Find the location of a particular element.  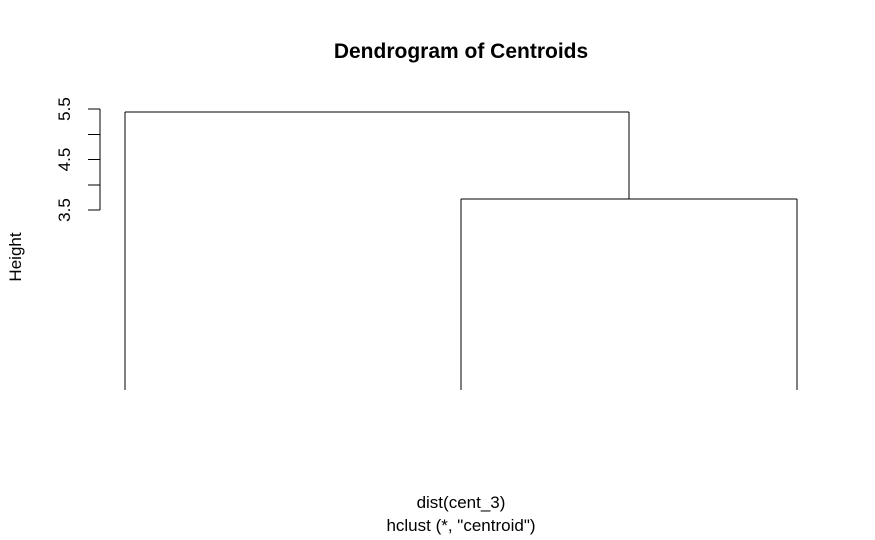

chart-title: Dendrogram of Centroids is located at coordinates (461, 51).